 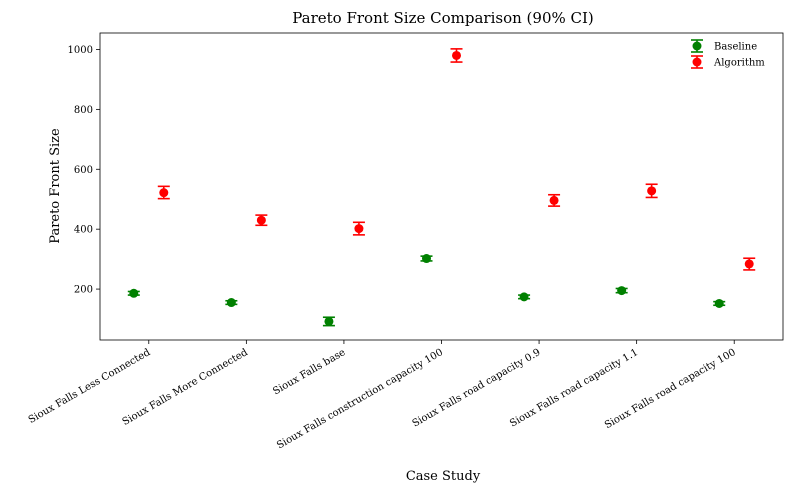 I want to click on legend-algorithm-marker, so click(x=697, y=62).